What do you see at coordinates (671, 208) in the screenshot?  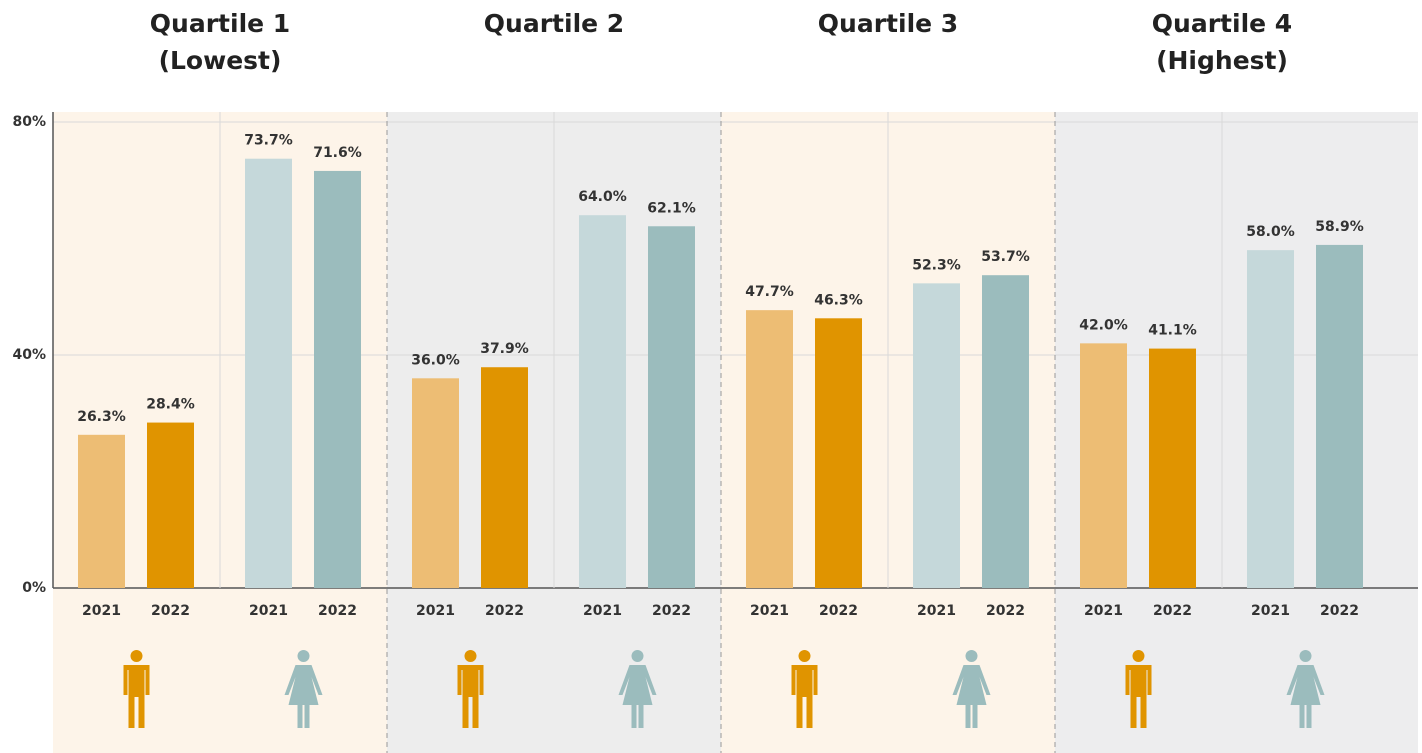 I see `value-label: 62.1%` at bounding box center [671, 208].